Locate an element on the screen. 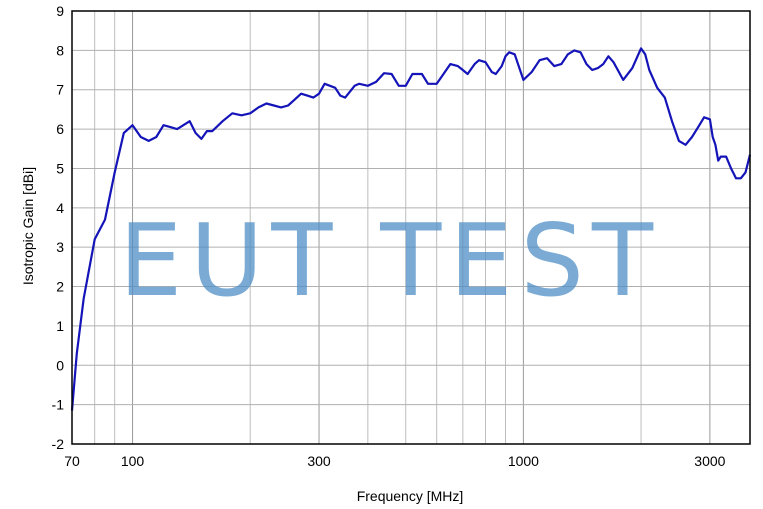  y-axis-title: Isotropic Gain [dBi] is located at coordinates (28, 226).